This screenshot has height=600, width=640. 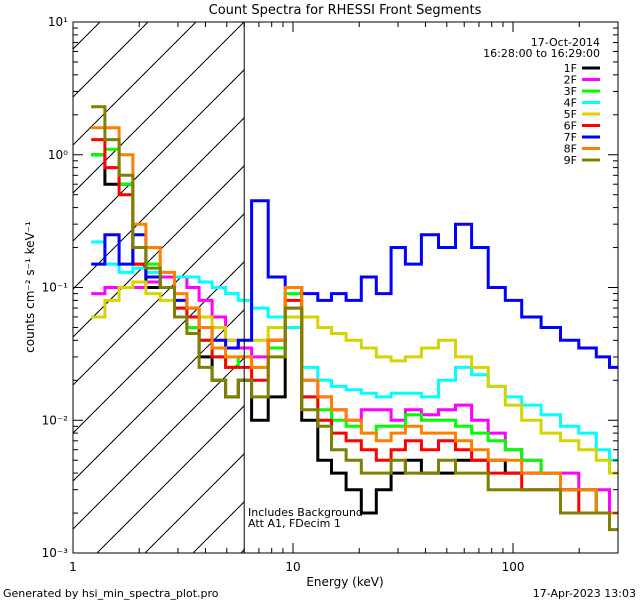 What do you see at coordinates (565, 42) in the screenshot?
I see `legend-date: 17-Oct-2014` at bounding box center [565, 42].